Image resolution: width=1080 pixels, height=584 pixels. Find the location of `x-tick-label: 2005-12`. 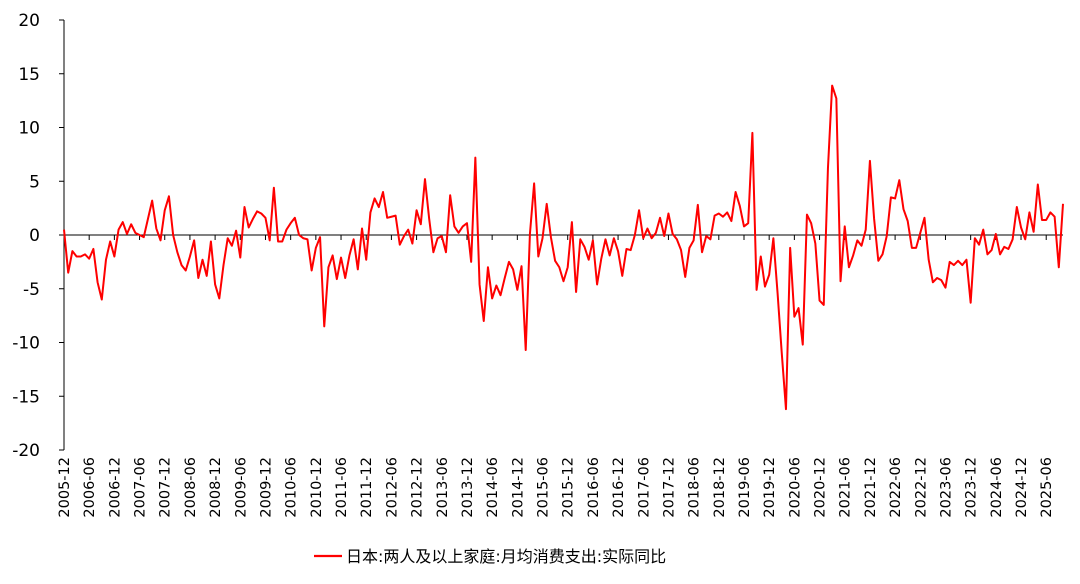

x-tick-label: 2005-12 is located at coordinates (65, 487).